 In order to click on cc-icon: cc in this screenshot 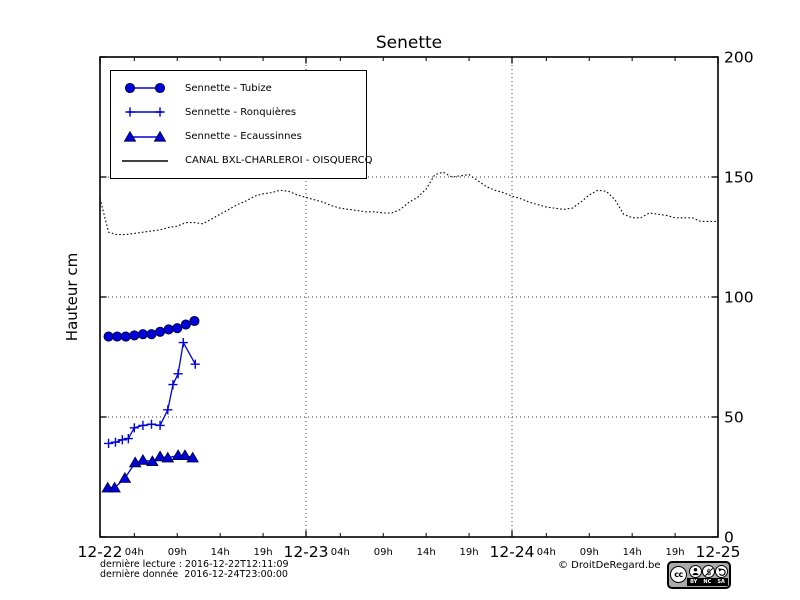, I will do `click(678, 574)`.